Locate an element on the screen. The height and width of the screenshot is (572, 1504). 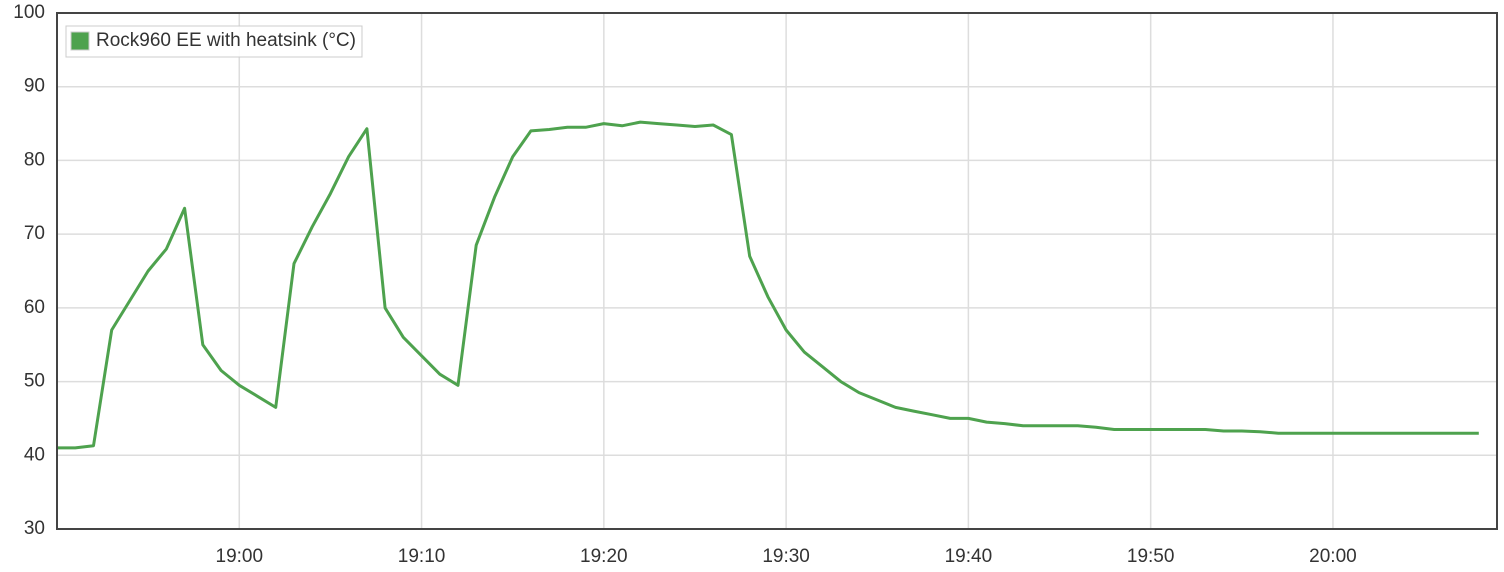
x-tick-label: 19:00 is located at coordinates (240, 556).